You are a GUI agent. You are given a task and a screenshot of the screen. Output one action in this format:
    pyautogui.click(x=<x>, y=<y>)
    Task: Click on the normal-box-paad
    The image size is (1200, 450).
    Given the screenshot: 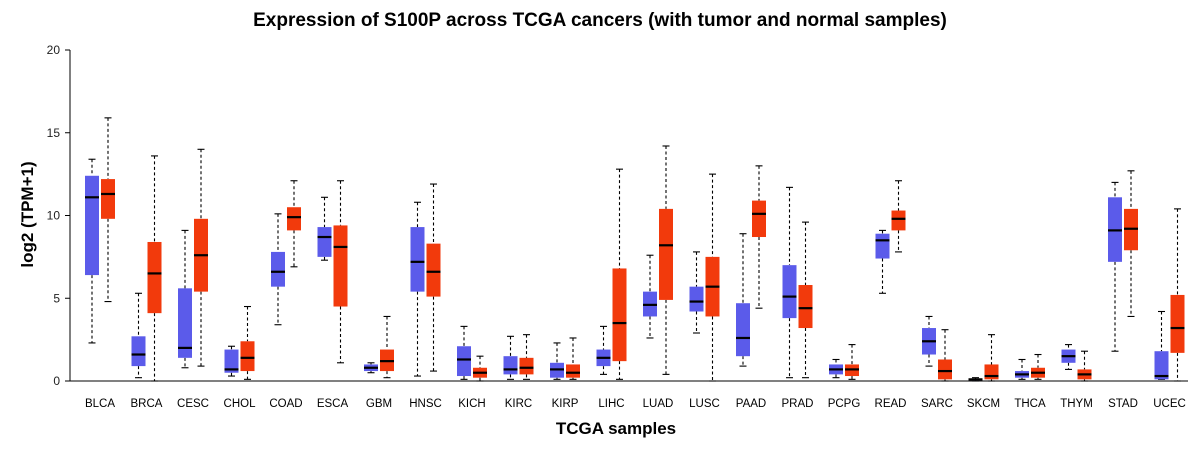 What is the action you would take?
    pyautogui.click(x=743, y=300)
    